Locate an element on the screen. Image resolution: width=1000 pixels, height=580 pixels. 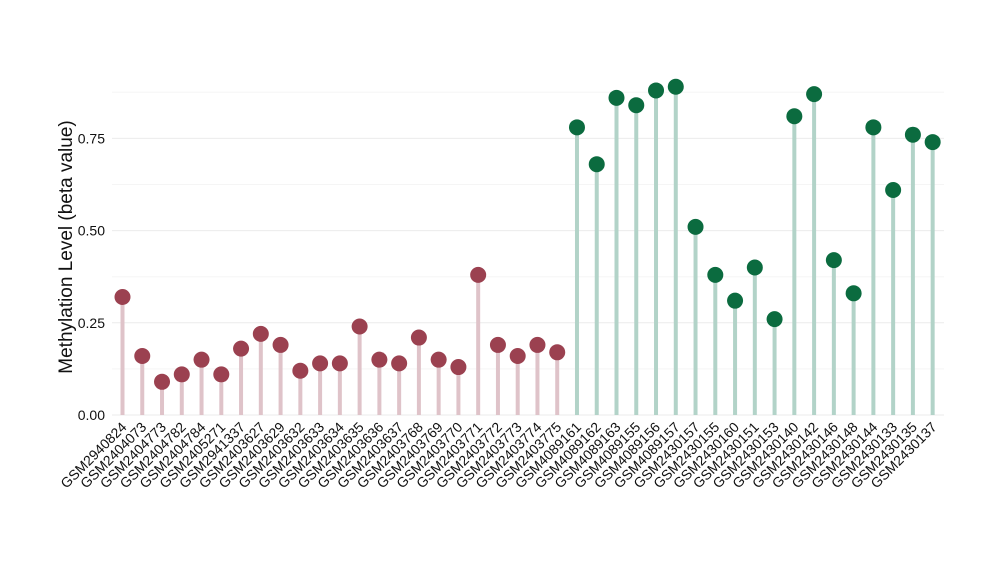
y-tick-label: 0.25 is located at coordinates (91, 323).